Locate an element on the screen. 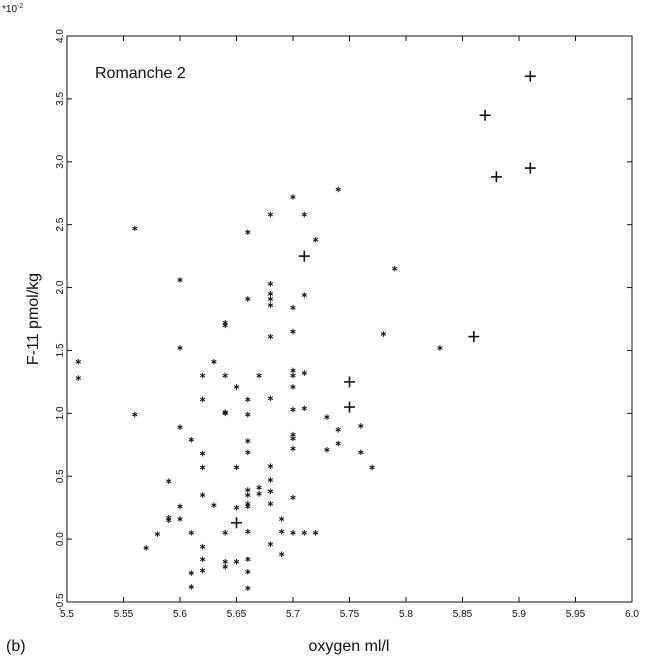 This screenshot has width=646, height=659. y-axis-label: F-11 pmol/kg is located at coordinates (33, 319).